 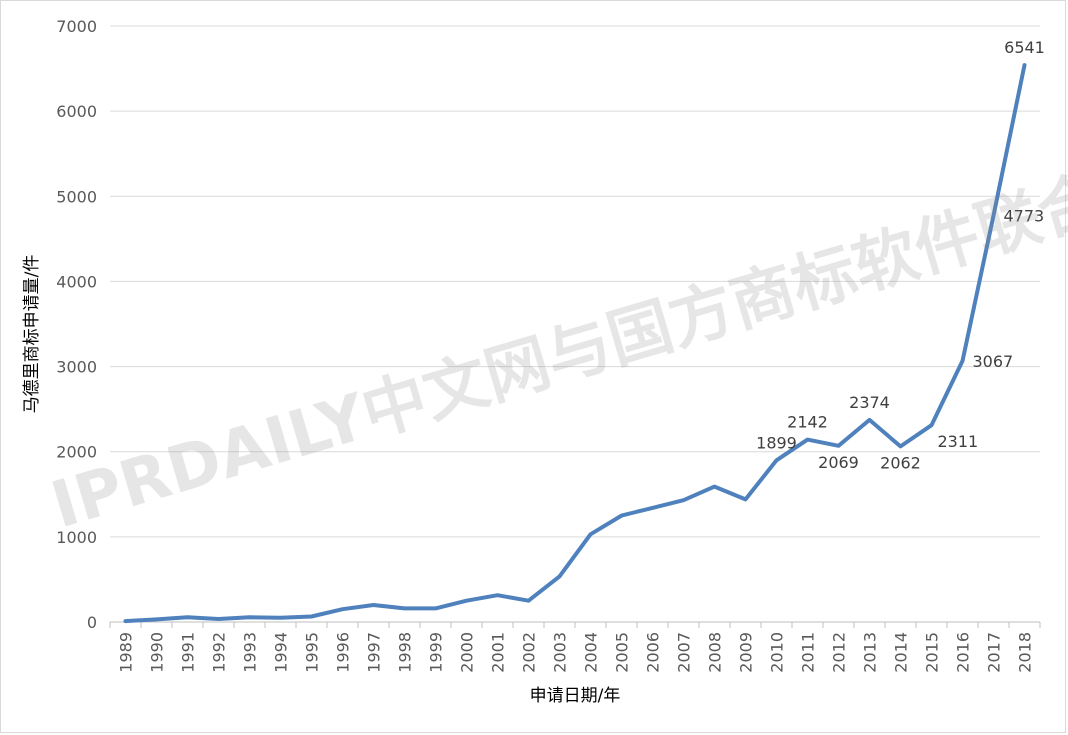 I want to click on x-tick-label: 1991, so click(x=188, y=652).